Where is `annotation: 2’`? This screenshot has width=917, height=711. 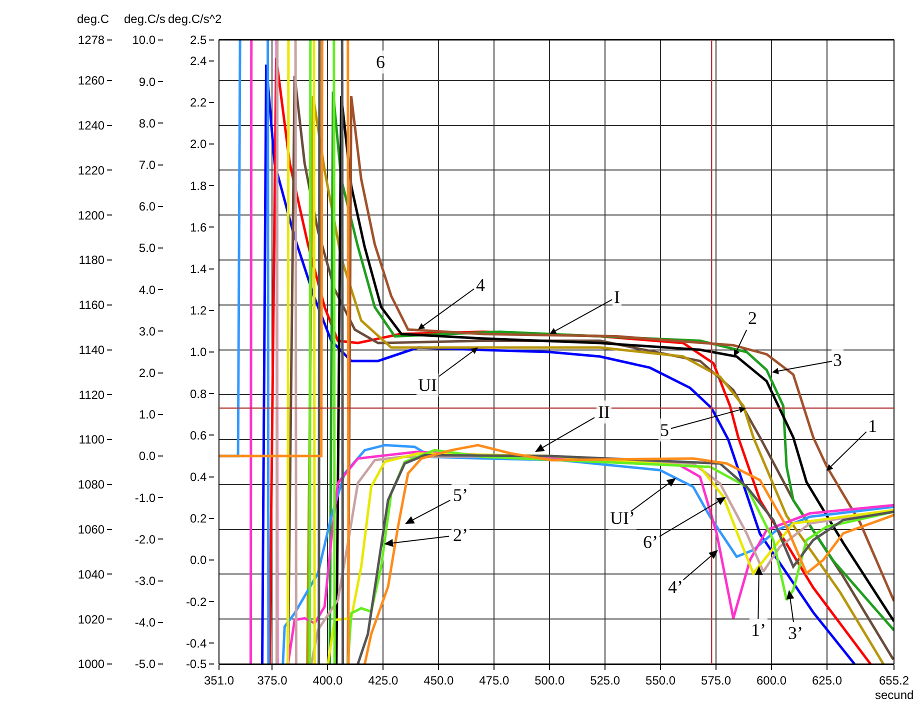
annotation: 2’ is located at coordinates (460, 535).